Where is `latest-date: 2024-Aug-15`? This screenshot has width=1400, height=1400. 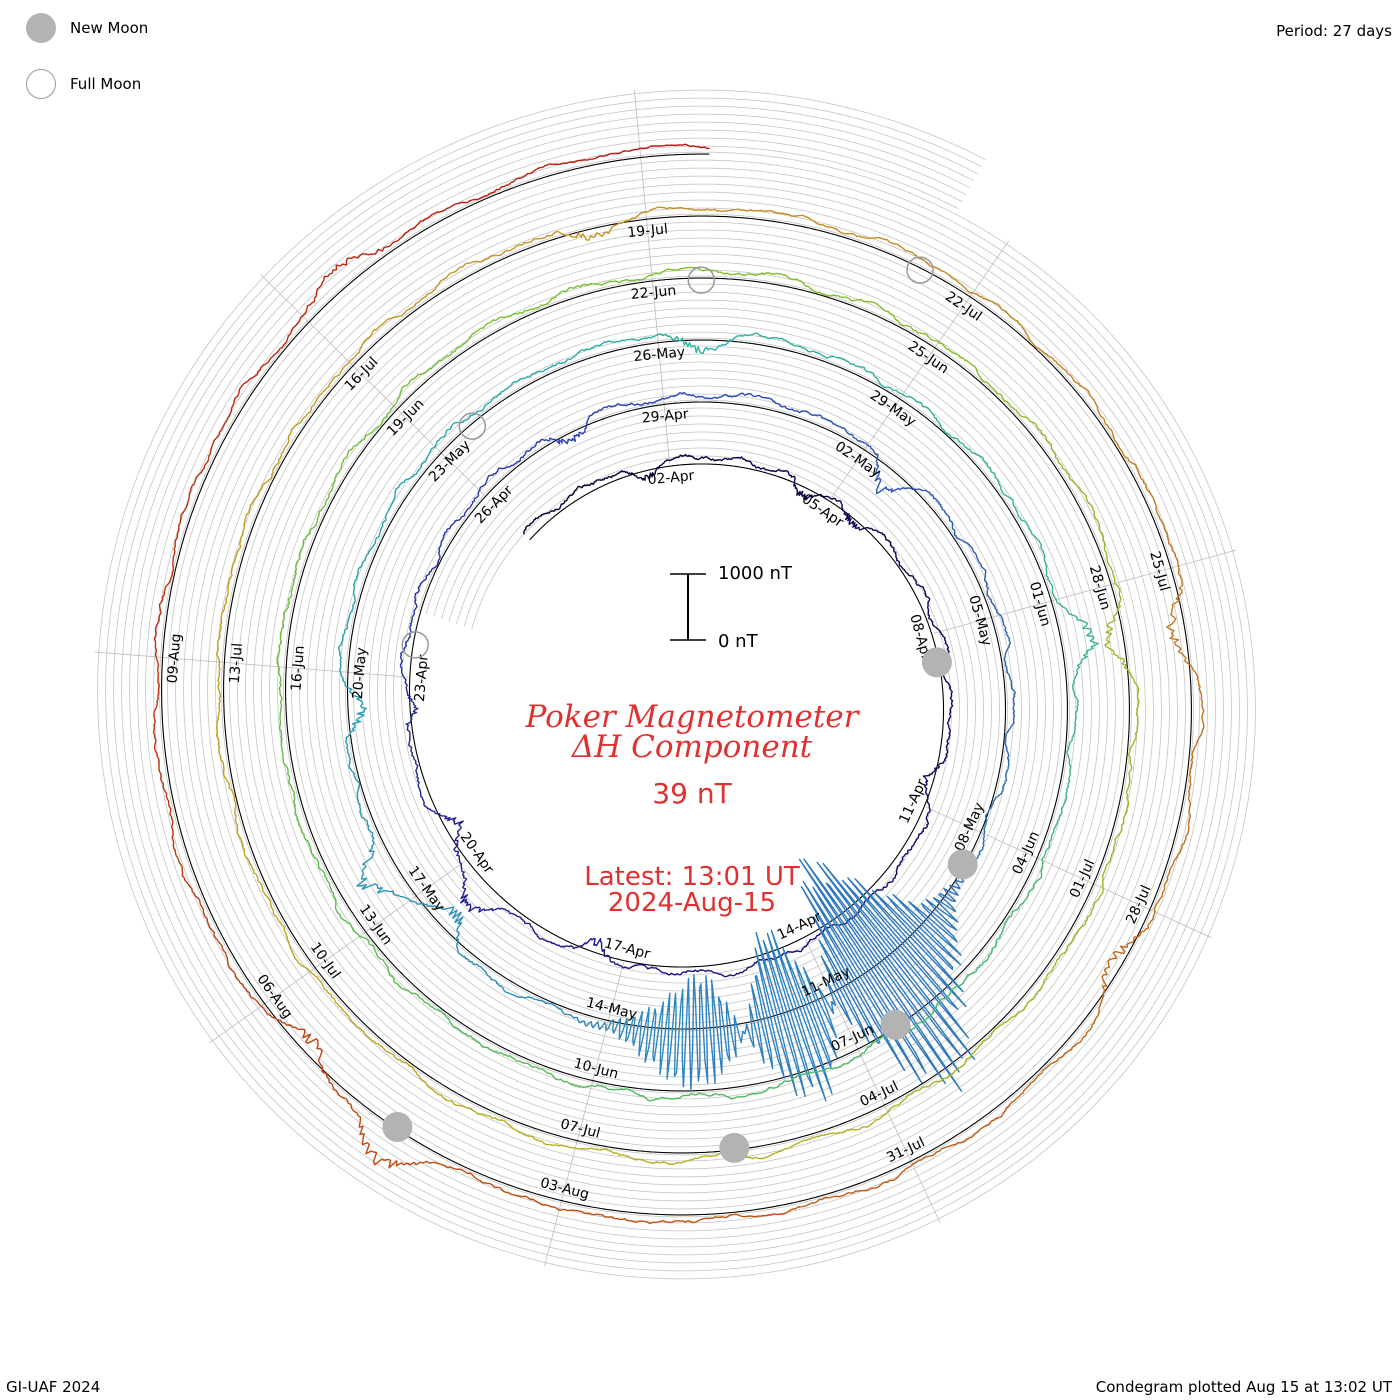
latest-date: 2024-Aug-15 is located at coordinates (692, 903).